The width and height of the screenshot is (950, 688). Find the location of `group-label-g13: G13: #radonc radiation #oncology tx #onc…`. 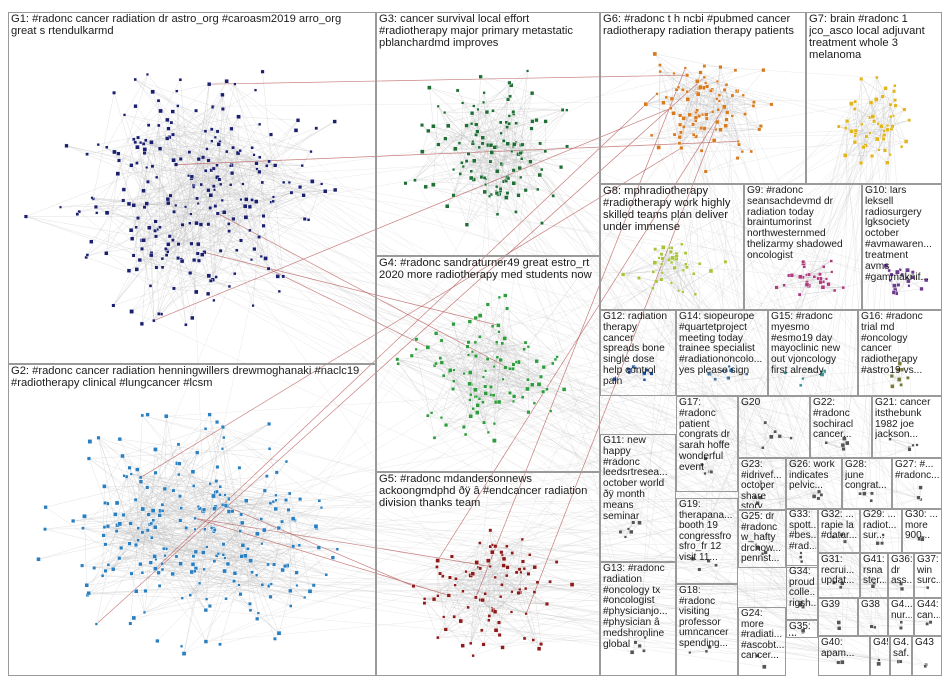

group-label-g13: G13: #radonc radiation #oncology tx #onc… is located at coordinates (635, 607).